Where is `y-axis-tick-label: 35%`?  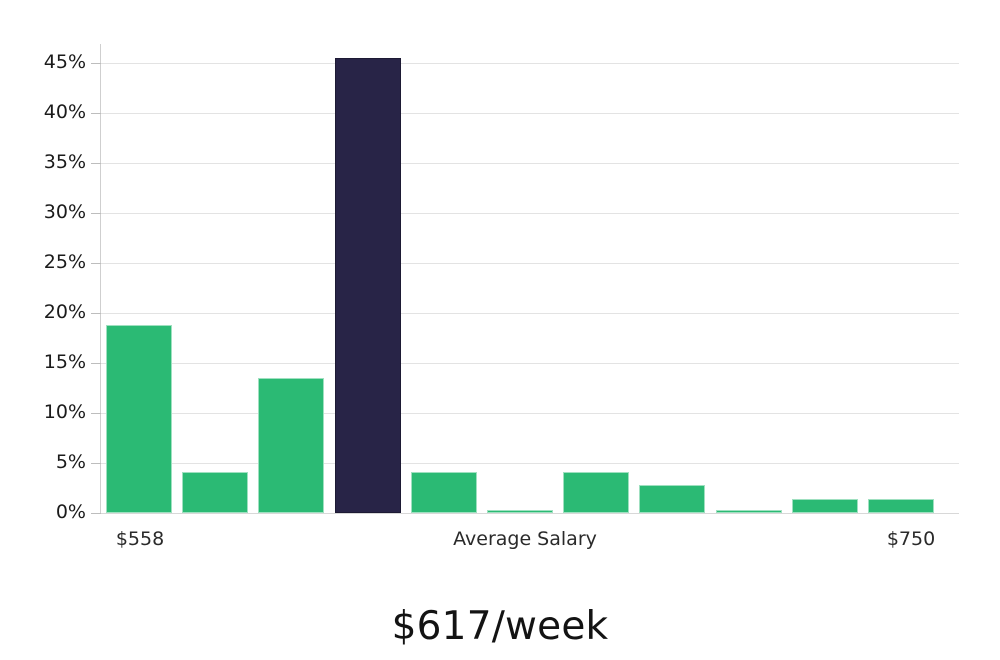 y-axis-tick-label: 35% is located at coordinates (64, 162).